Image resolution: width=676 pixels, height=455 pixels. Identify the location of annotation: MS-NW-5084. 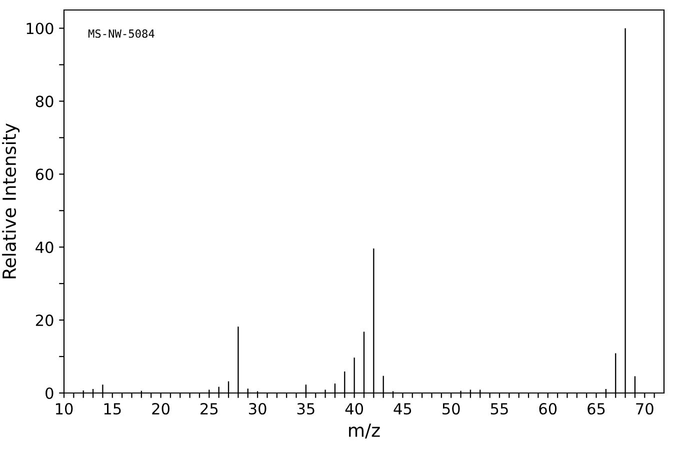
(121, 33).